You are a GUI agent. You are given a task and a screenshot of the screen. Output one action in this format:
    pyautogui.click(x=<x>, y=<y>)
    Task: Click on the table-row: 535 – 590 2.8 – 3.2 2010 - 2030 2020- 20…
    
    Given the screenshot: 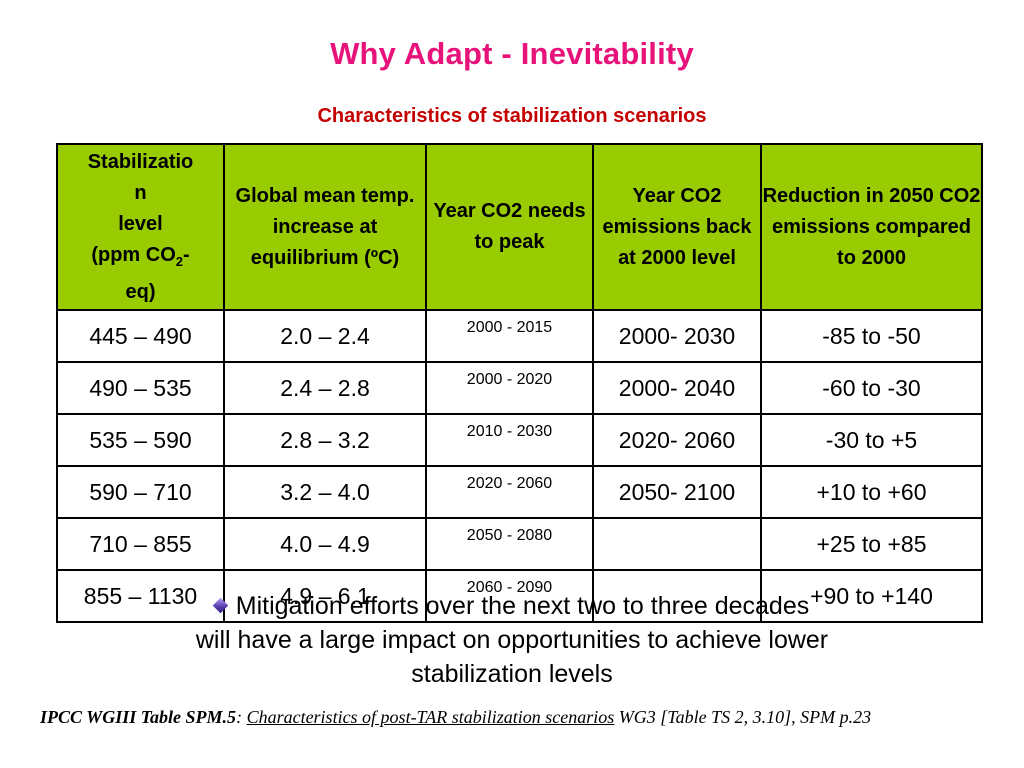 What is the action you would take?
    pyautogui.click(x=519, y=440)
    